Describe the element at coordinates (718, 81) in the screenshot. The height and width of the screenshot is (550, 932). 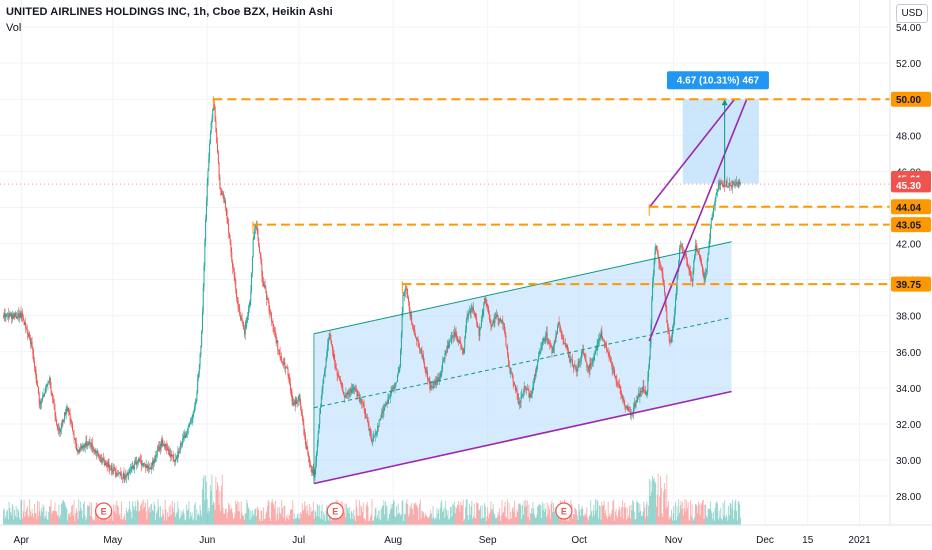
I see `measure-label: 4.67 (10.31%) 467` at that location.